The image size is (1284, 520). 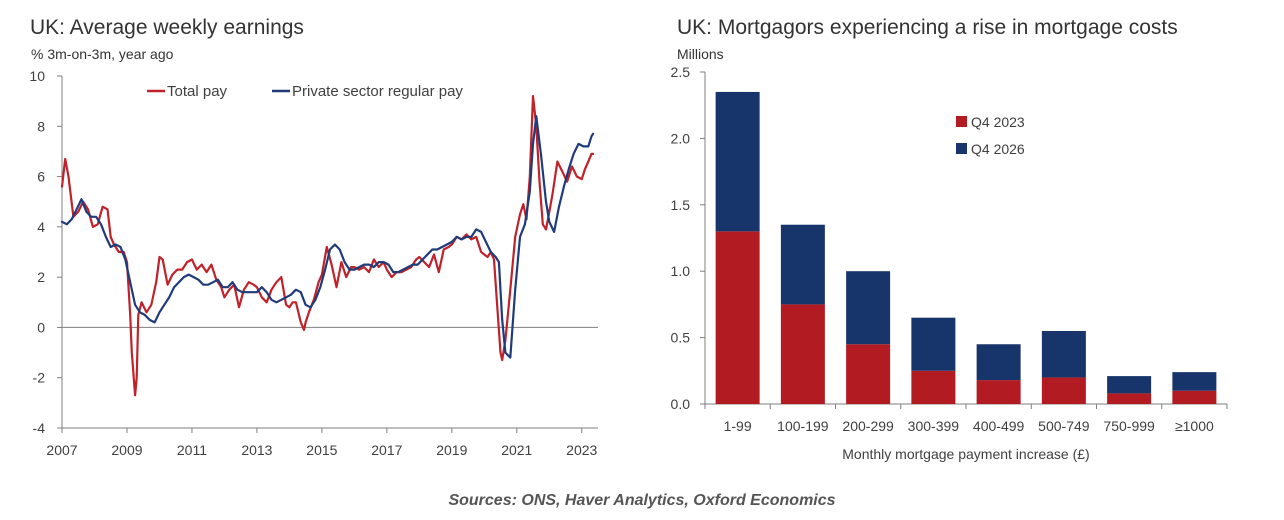 I want to click on y-tick-label: -4, so click(x=39, y=428).